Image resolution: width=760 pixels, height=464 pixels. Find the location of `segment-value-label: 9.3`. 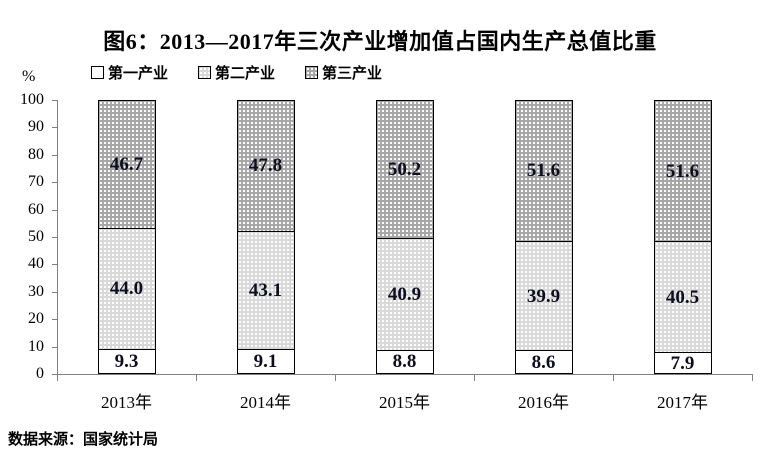

segment-value-label: 9.3 is located at coordinates (126, 361).